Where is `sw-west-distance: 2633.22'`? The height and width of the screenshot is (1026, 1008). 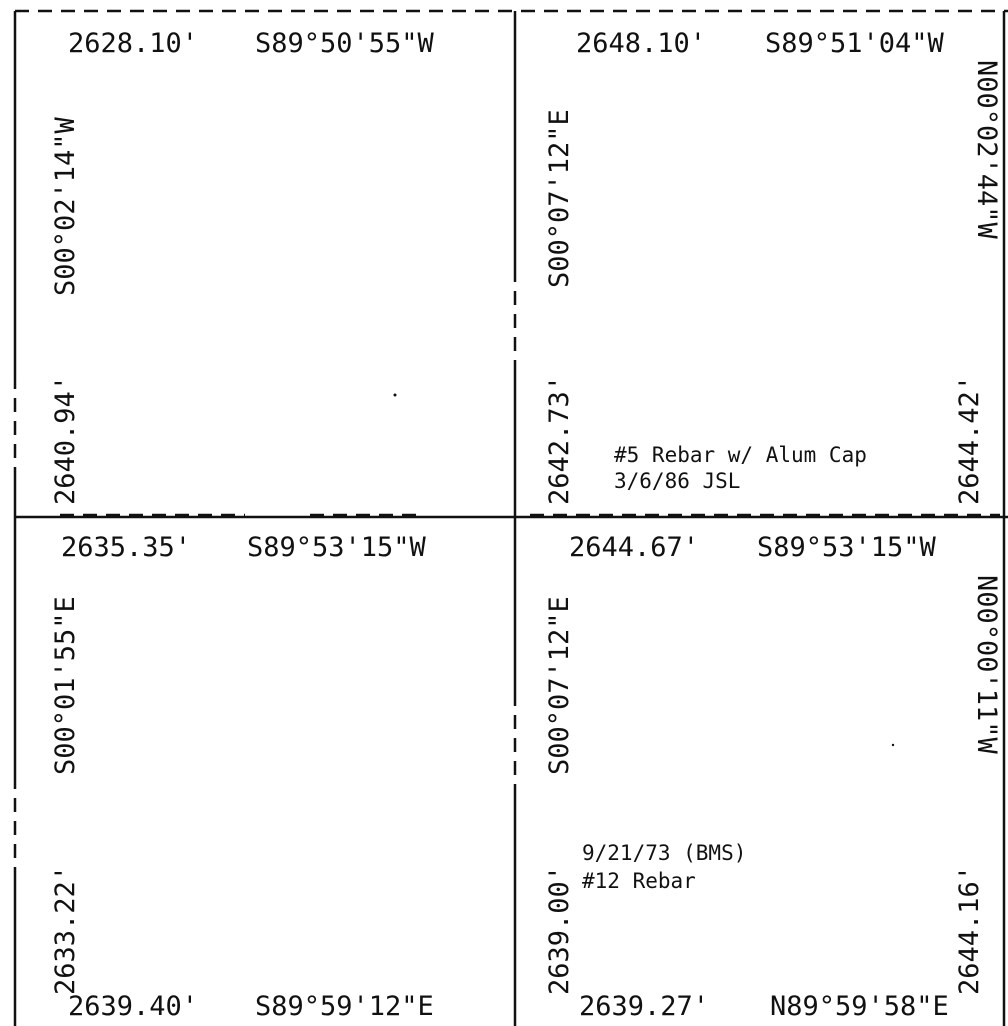
sw-west-distance: 2633.22' is located at coordinates (65, 930).